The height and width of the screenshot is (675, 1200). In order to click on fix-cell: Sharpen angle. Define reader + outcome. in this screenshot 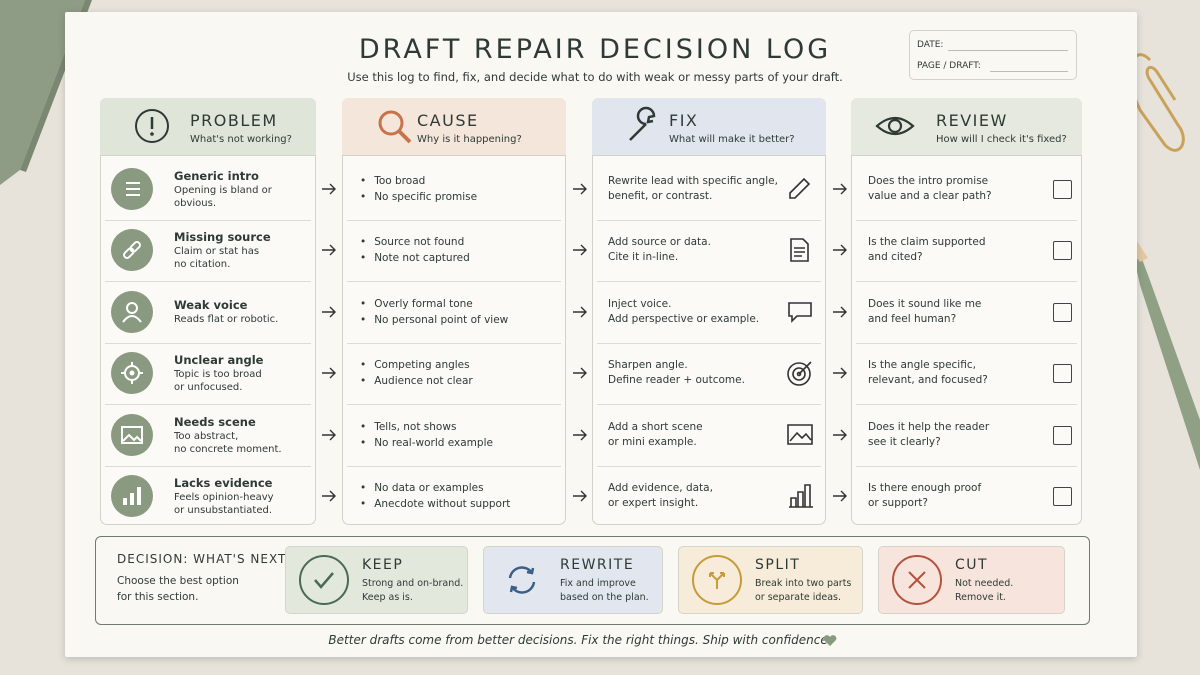, I will do `click(698, 374)`.